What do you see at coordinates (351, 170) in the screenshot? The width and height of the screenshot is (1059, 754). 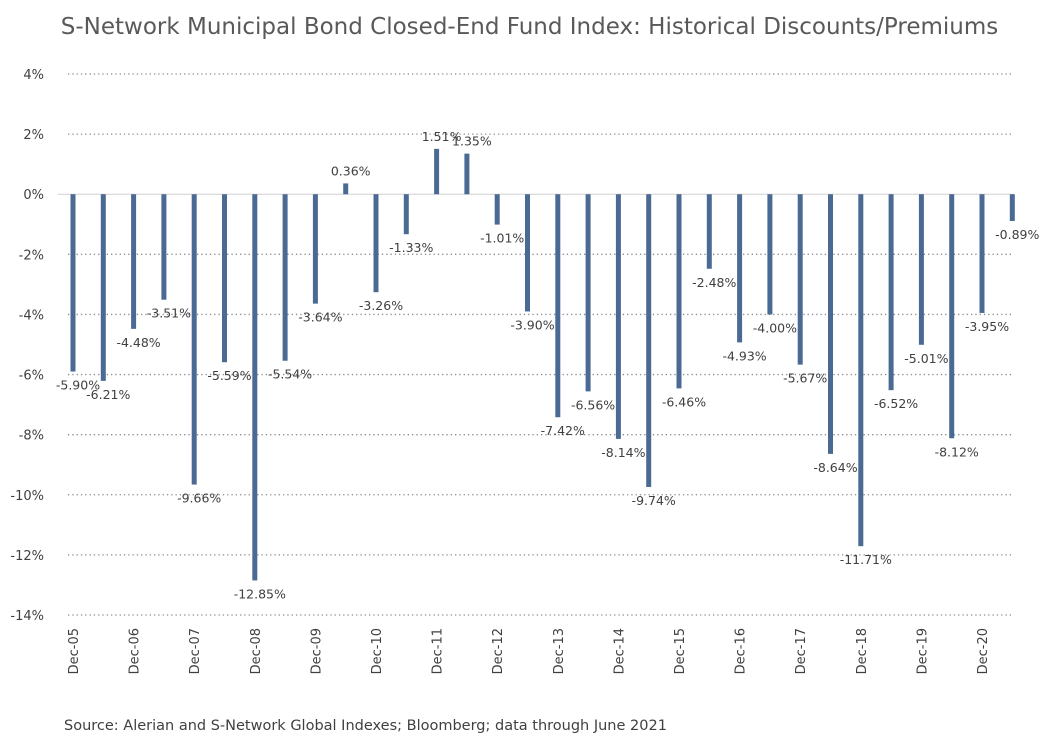 I see `data-label: 0.36%` at bounding box center [351, 170].